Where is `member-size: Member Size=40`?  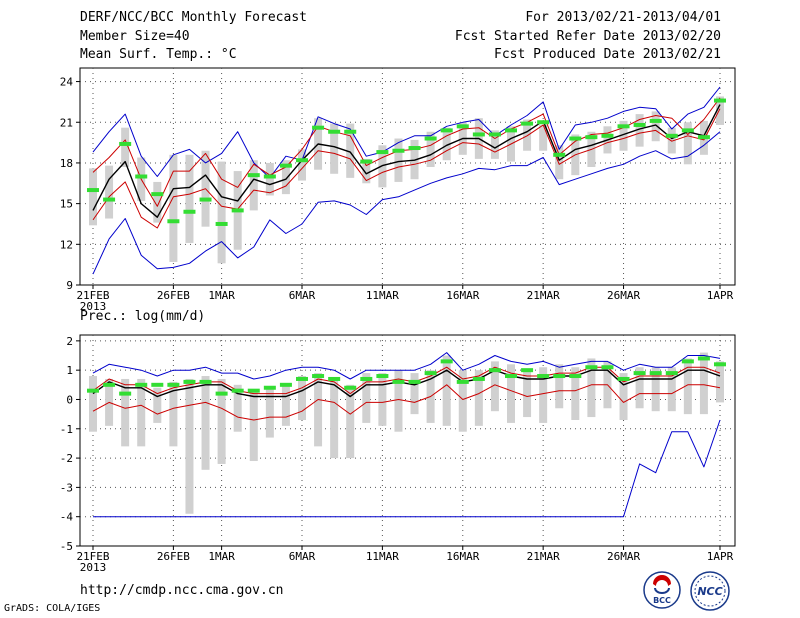 member-size: Member Size=40 is located at coordinates (135, 36).